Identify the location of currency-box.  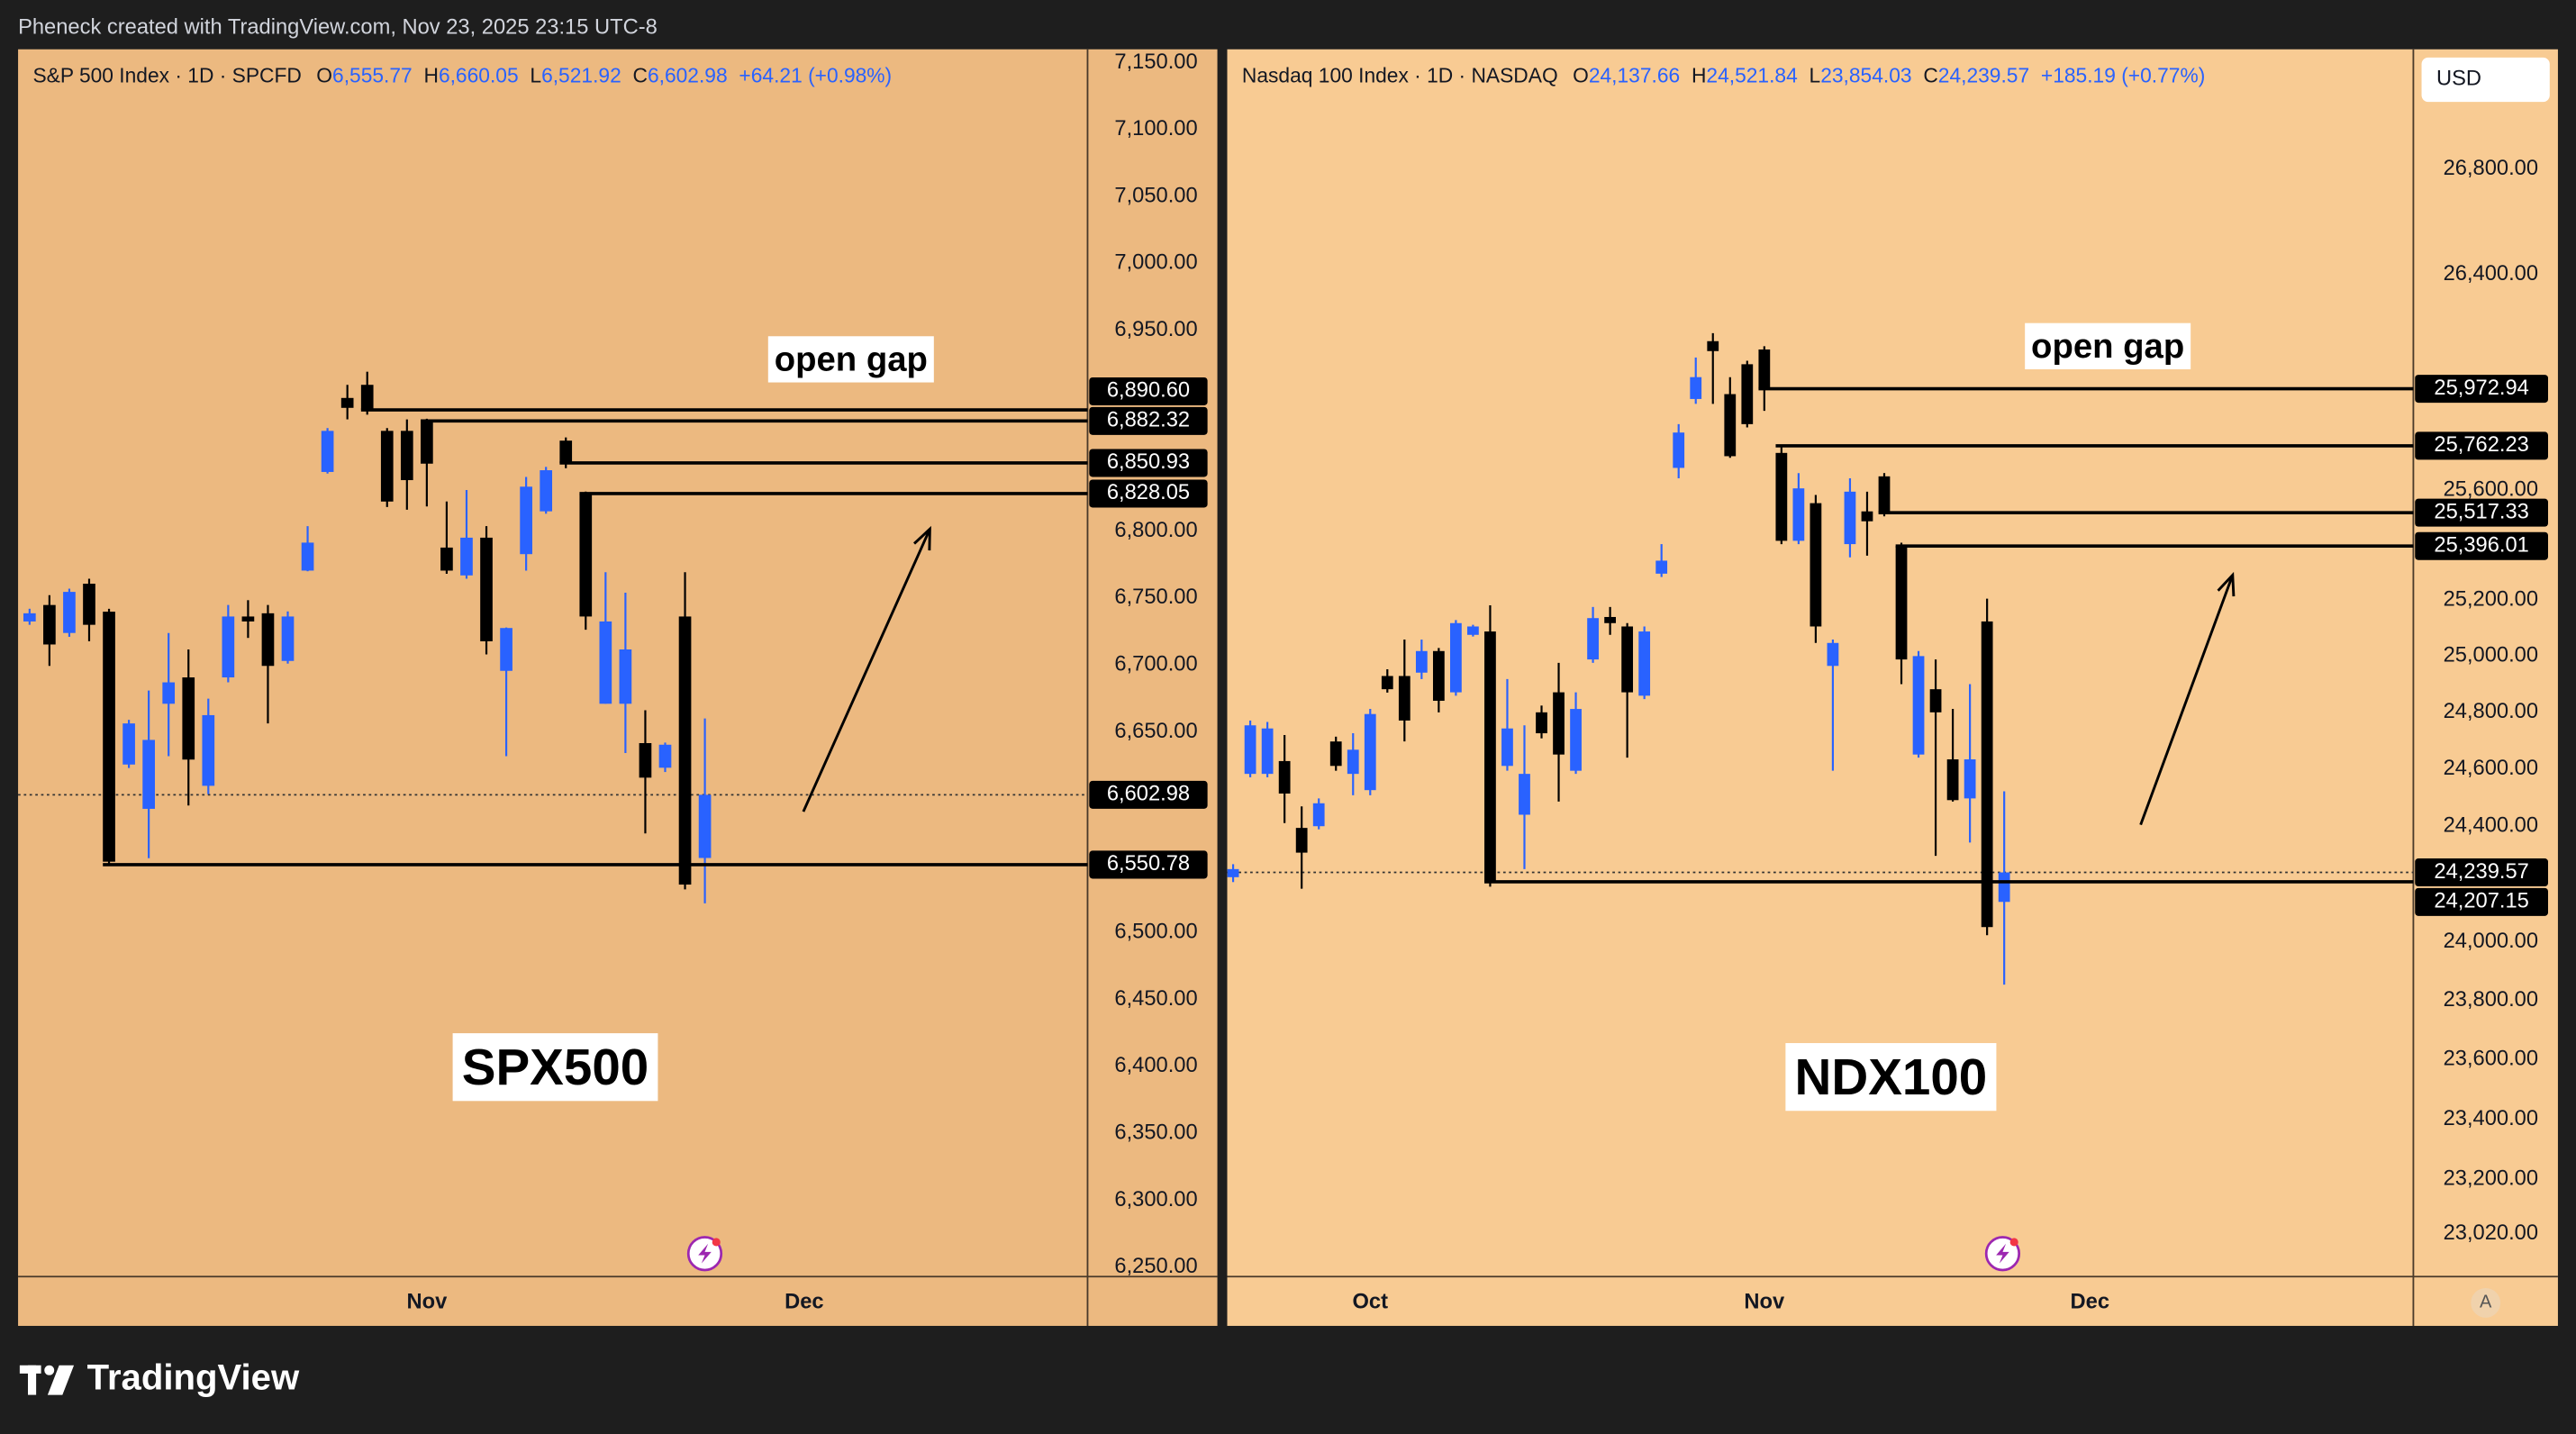
(2485, 80).